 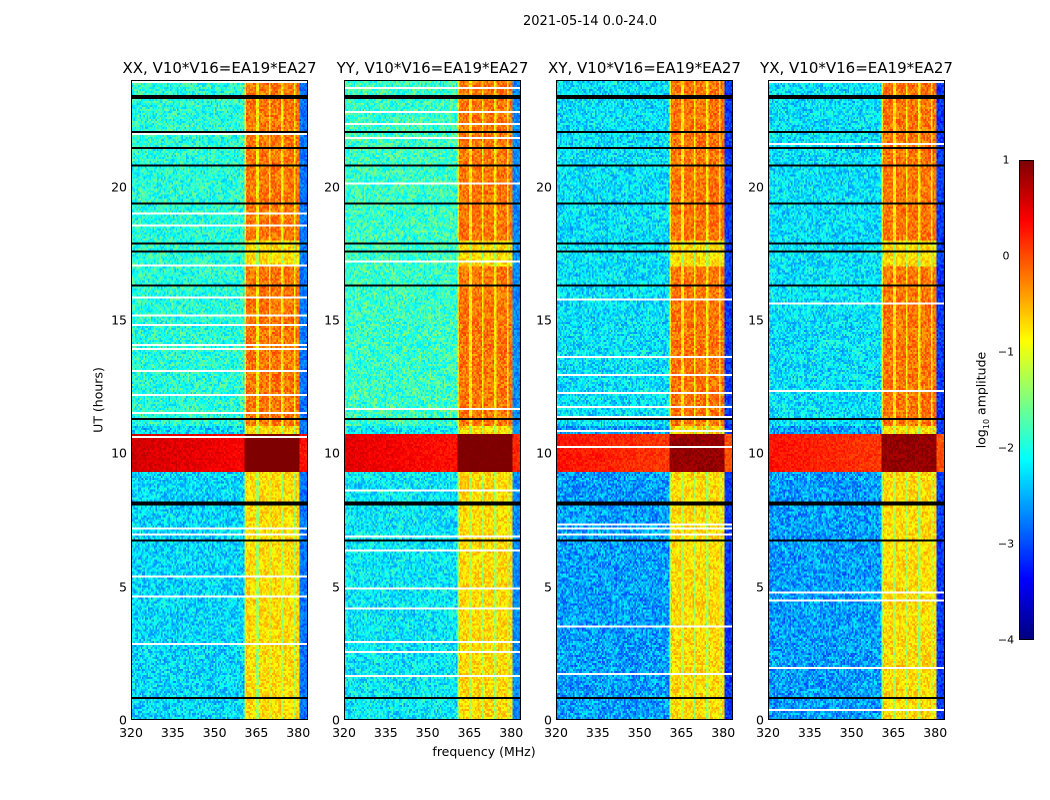 I want to click on x-axis-label: frequency (MHz), so click(x=484, y=751).